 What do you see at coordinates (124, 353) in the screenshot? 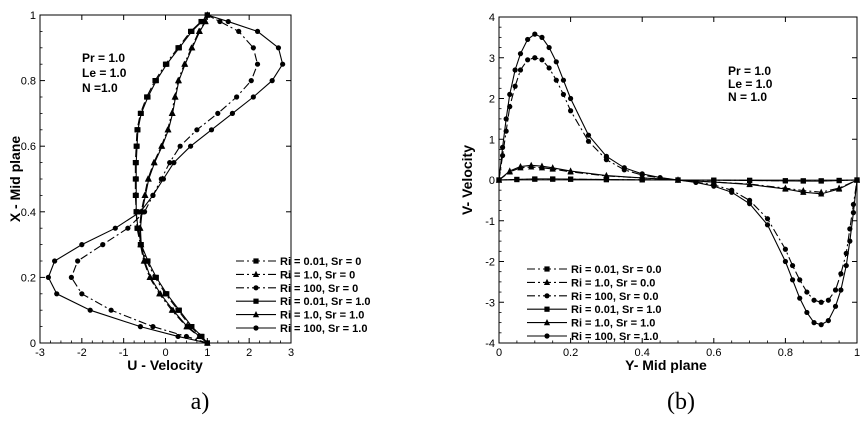
I see `x-tick-label: -1` at bounding box center [124, 353].